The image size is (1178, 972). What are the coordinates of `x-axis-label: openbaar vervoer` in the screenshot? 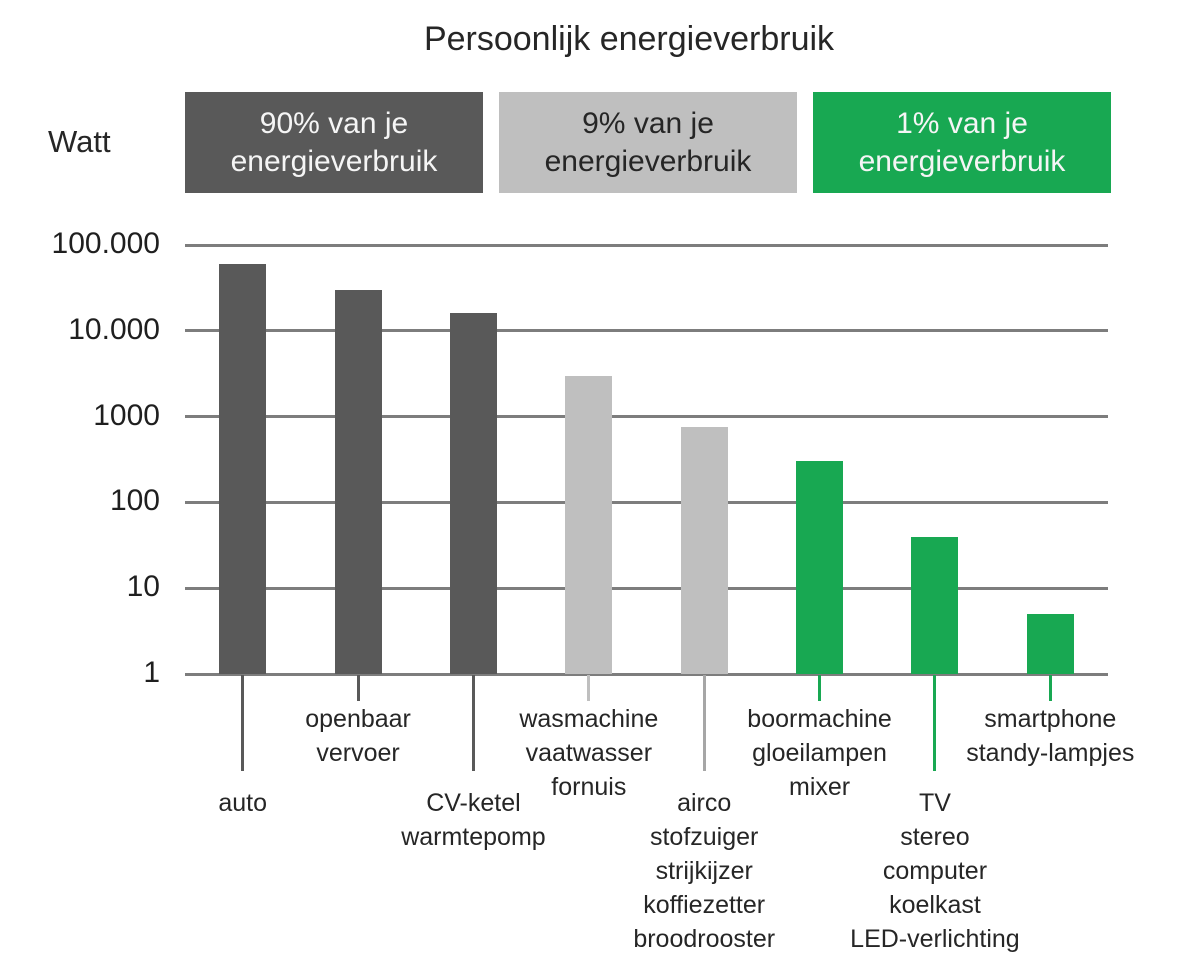 It's located at (358, 736).